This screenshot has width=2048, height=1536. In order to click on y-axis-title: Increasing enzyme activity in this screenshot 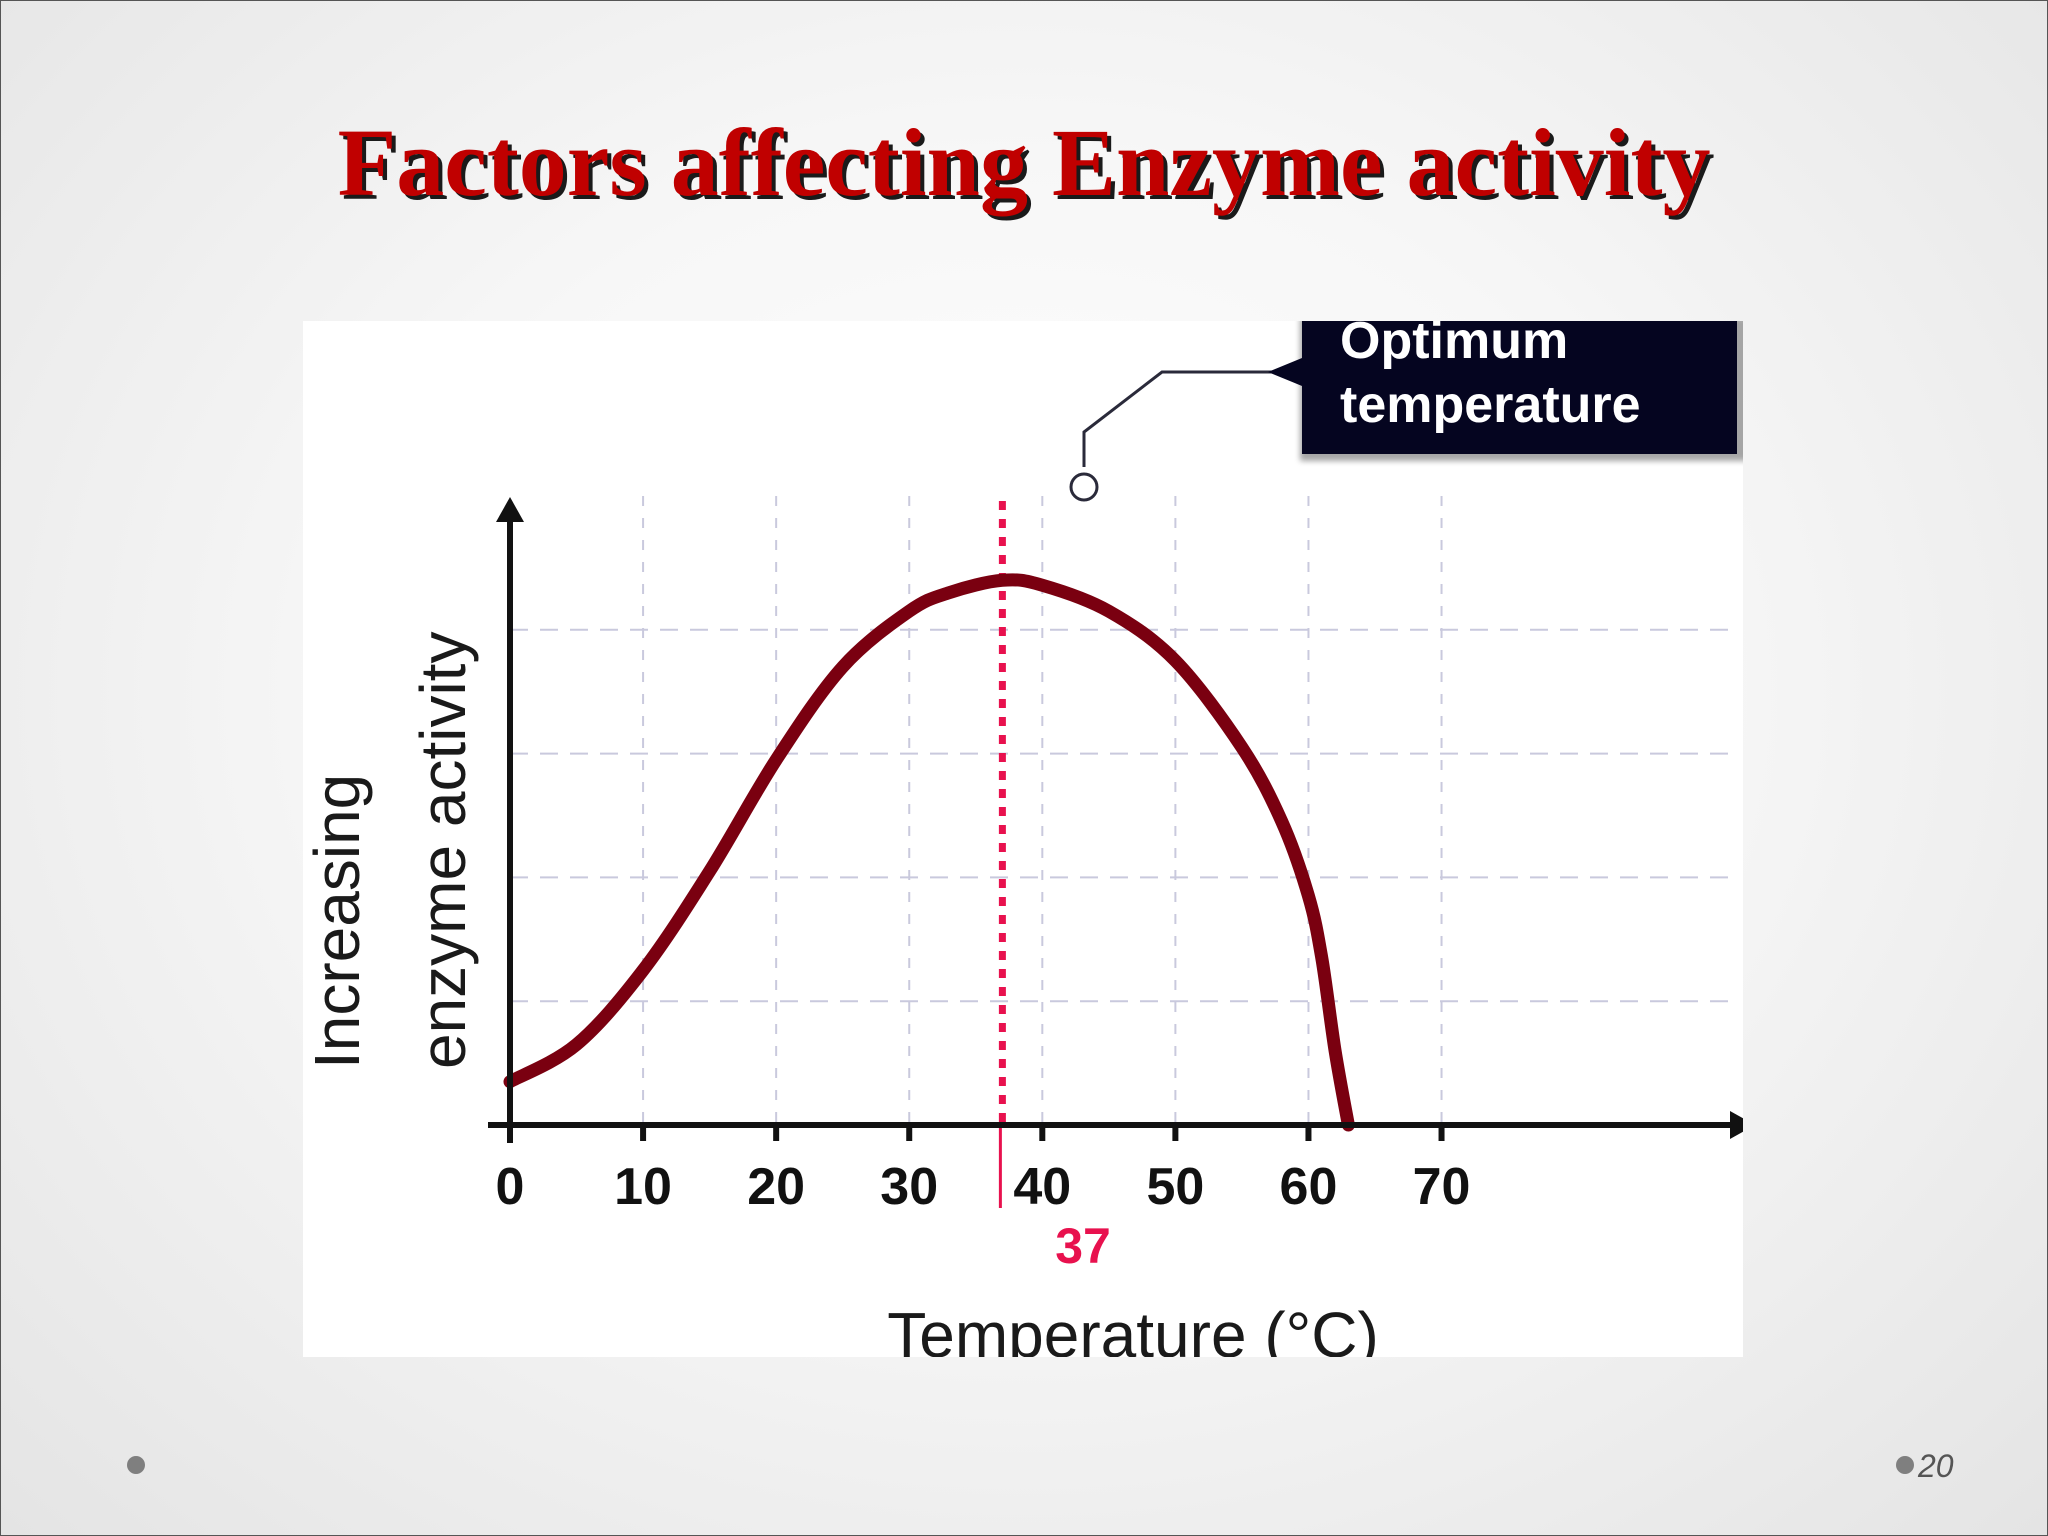, I will do `click(391, 850)`.